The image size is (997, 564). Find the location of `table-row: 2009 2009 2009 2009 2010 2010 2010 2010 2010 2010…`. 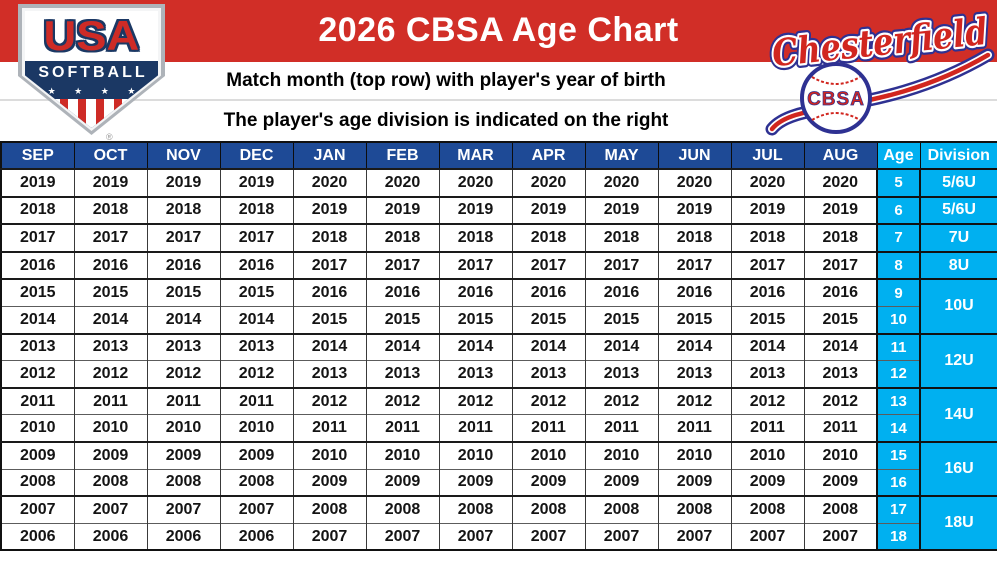

table-row: 2009 2009 2009 2009 2010 2010 2010 2010 2010 2010… is located at coordinates (498, 468).